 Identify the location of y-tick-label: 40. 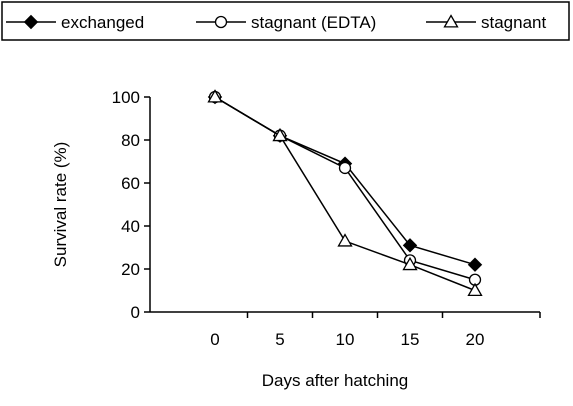
(130, 226).